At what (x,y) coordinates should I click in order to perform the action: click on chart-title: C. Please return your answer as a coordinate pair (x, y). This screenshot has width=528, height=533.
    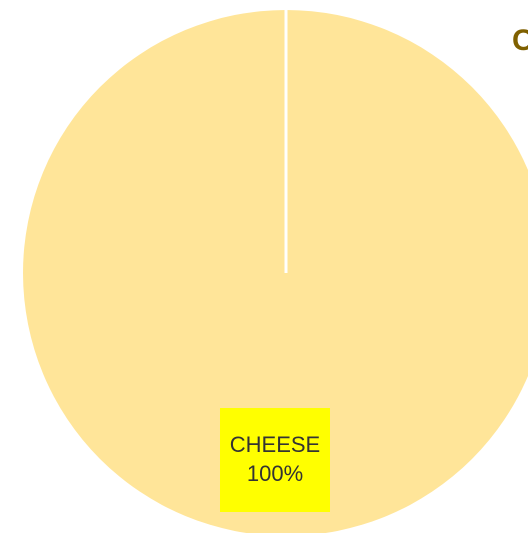
    Looking at the image, I should click on (520, 40).